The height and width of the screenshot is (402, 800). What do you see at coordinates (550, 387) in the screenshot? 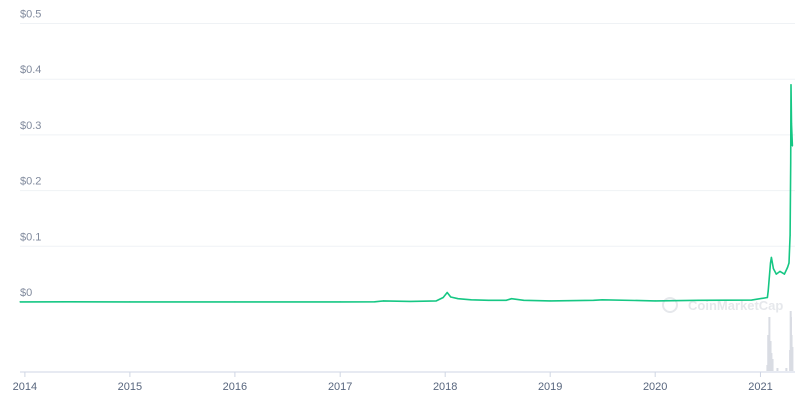
I see `x-tick-label: 2019` at bounding box center [550, 387].